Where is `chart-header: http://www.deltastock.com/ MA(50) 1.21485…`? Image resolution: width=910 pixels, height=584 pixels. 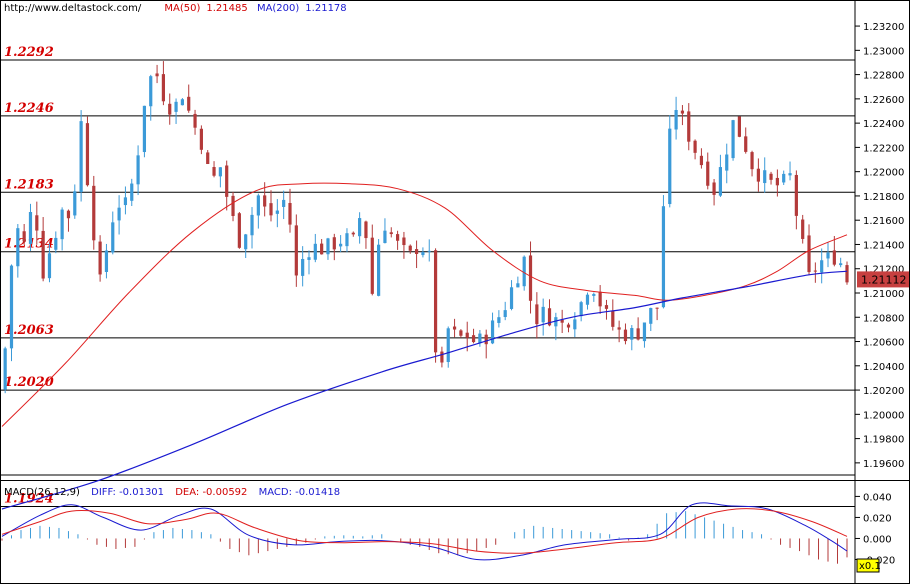
chart-header: http://www.deltastock.com/ MA(50) 1.21485… is located at coordinates (178, 8).